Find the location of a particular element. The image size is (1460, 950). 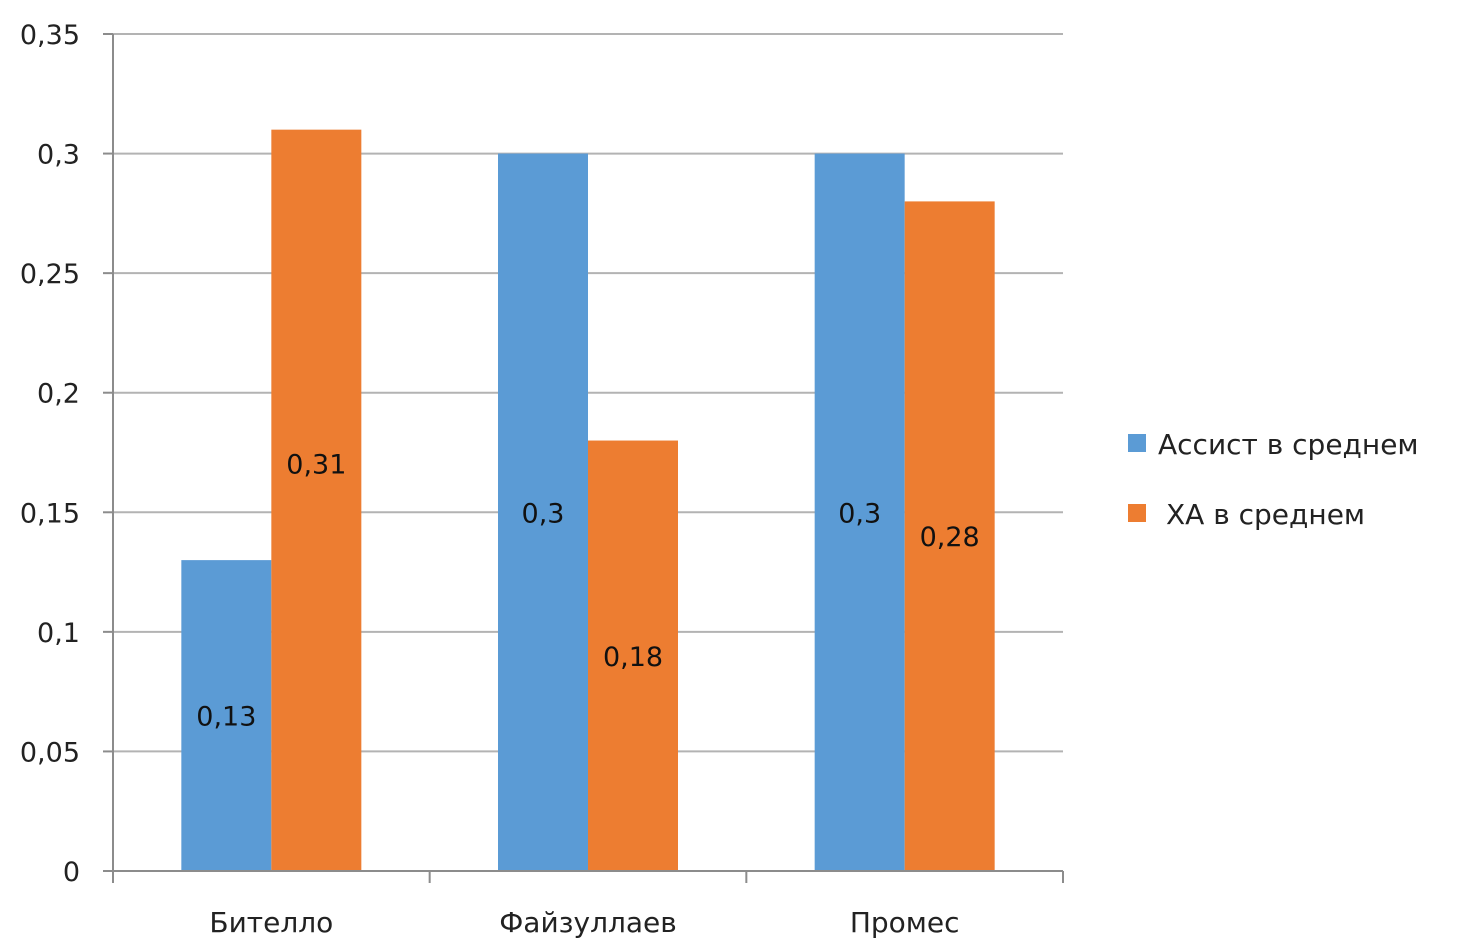

y-axis-tick-labels: 0 0,05 0,1 0,15 0,2 0,25 0,3 0,35 is located at coordinates (50, 454).